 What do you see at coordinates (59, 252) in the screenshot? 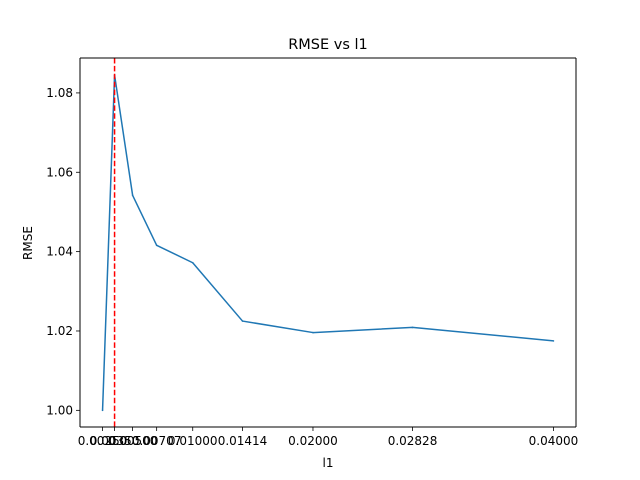
I see `y-tick-label: 1.04` at bounding box center [59, 252].